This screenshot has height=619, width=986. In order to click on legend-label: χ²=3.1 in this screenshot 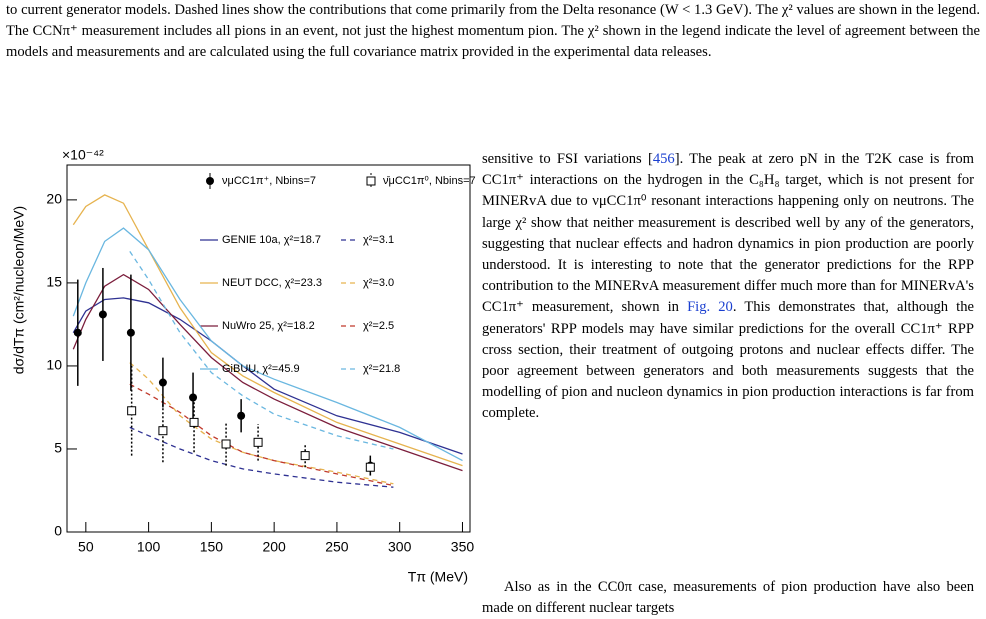, I will do `click(378, 240)`.